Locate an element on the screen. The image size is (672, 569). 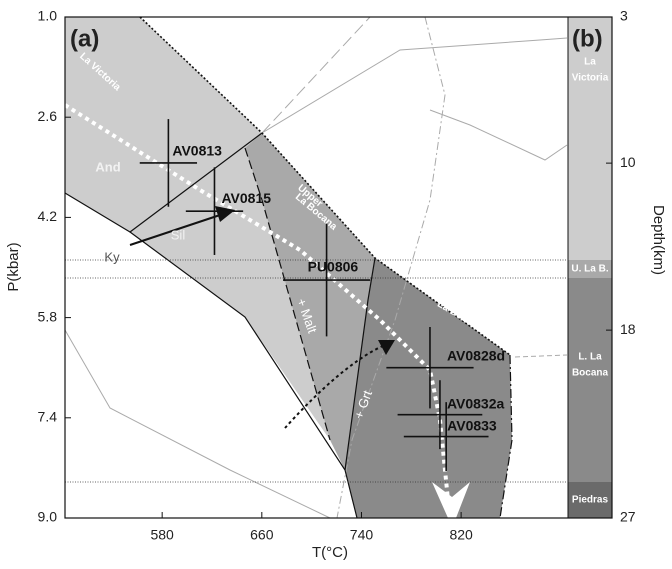
column-upper-la-bocana is located at coordinates (590, 269).